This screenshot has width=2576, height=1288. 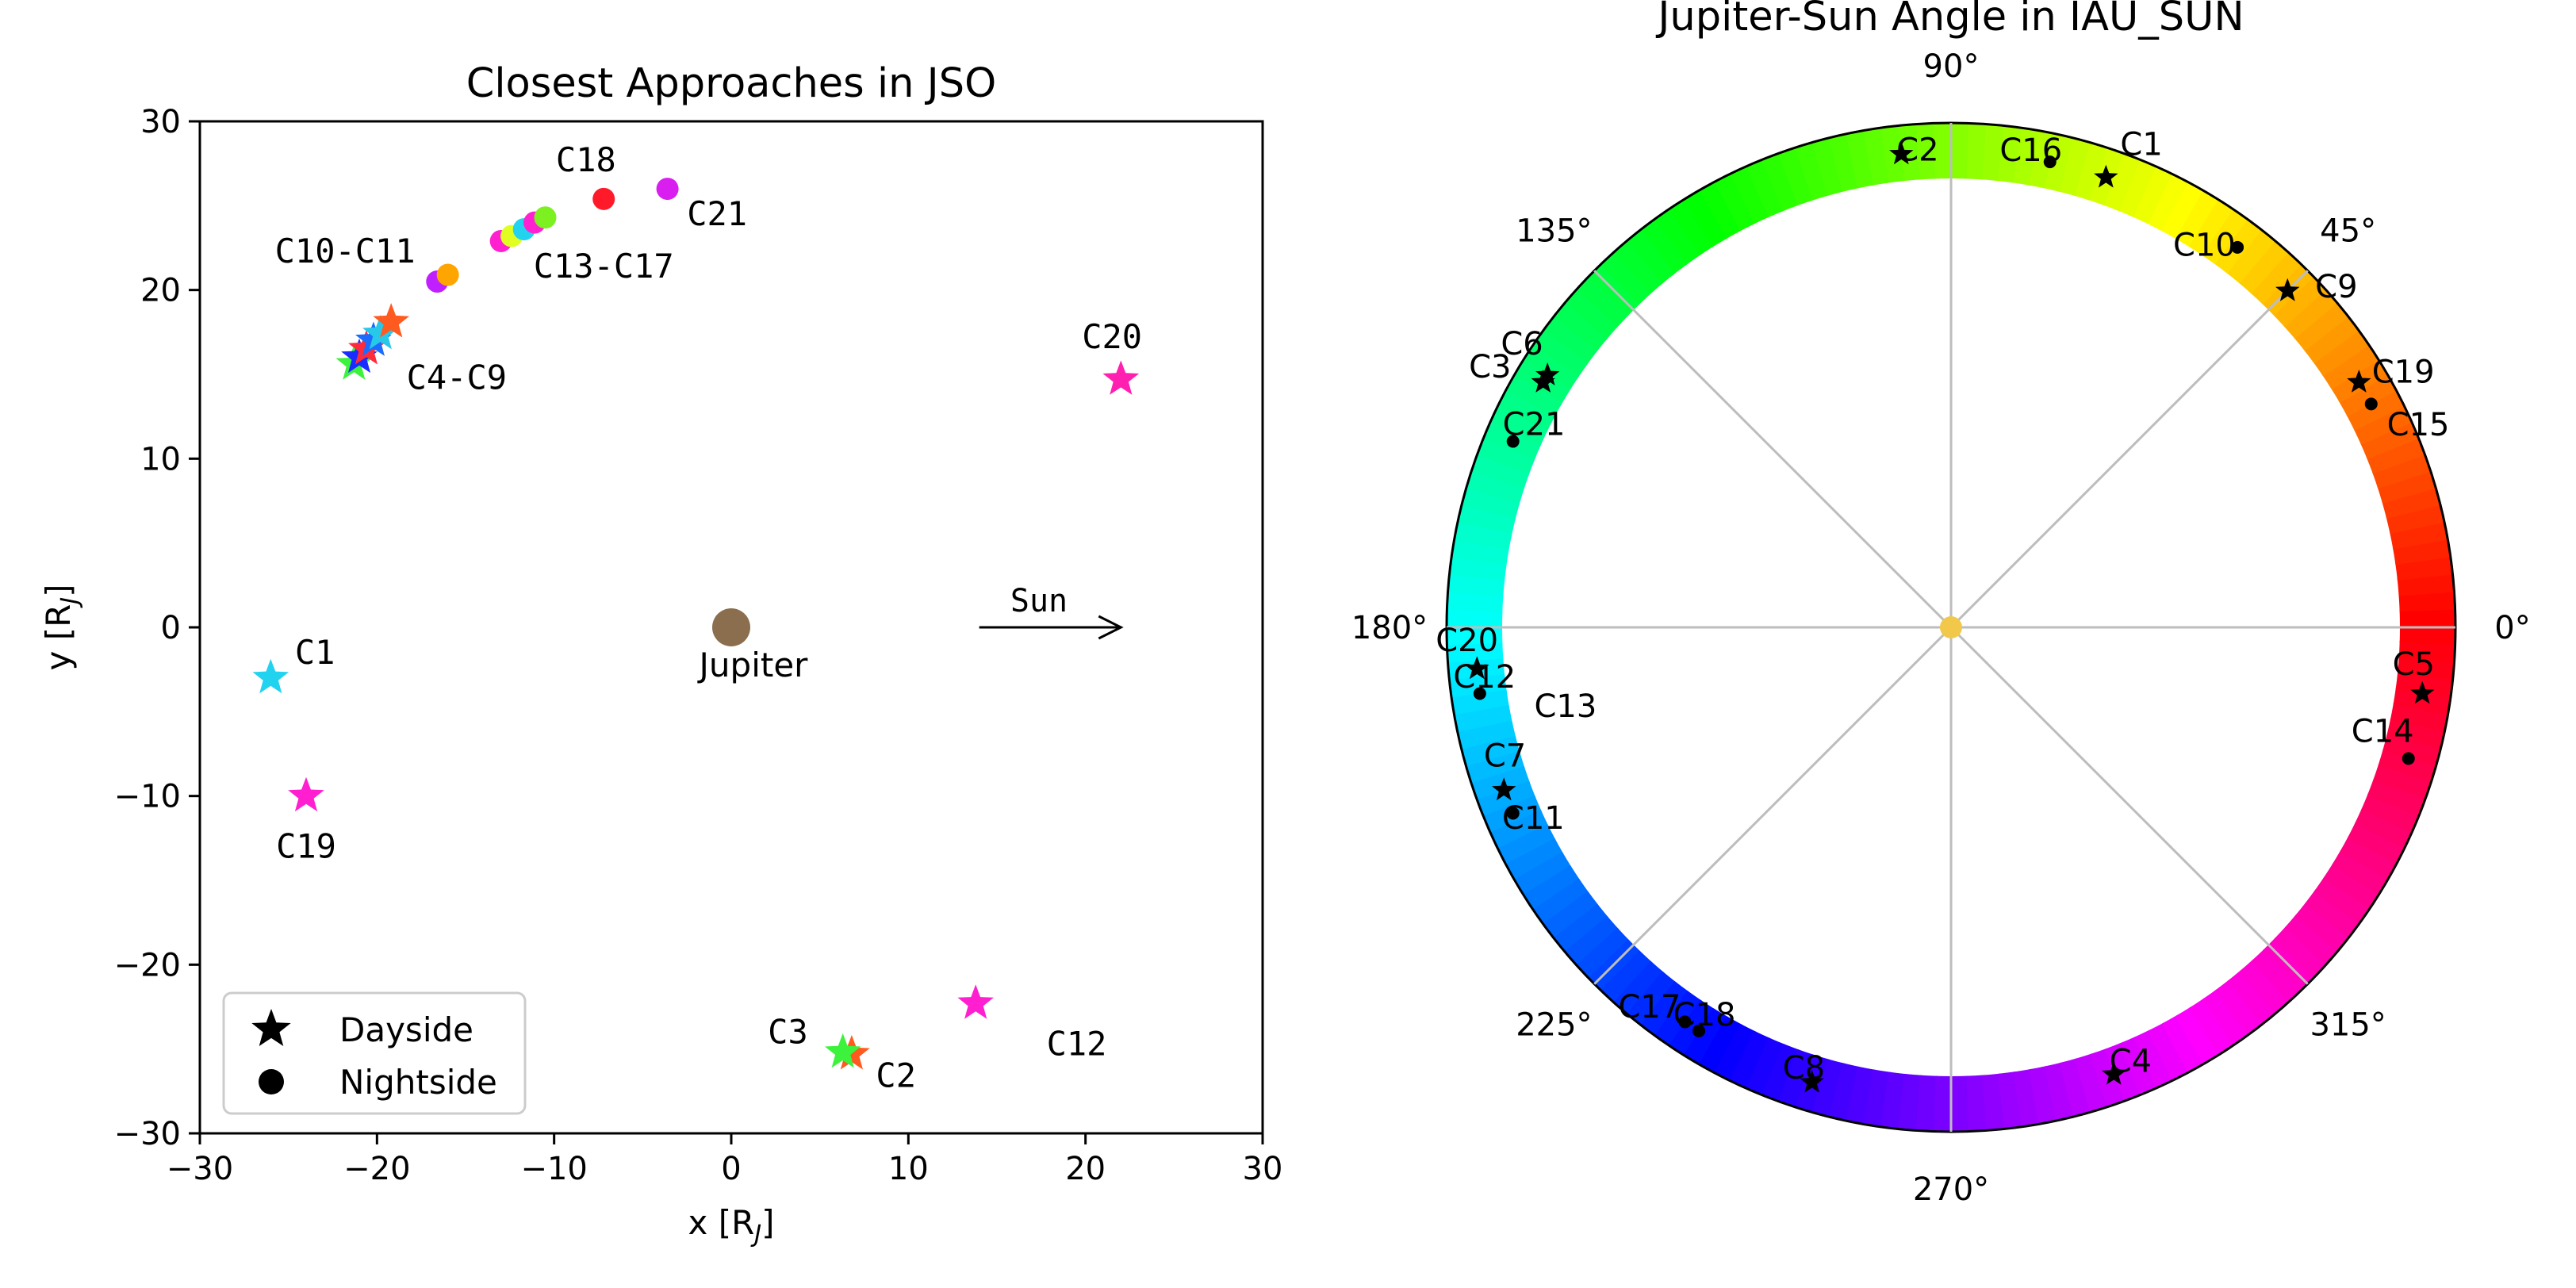 What do you see at coordinates (2336, 287) in the screenshot?
I see `polar-flyby-label: C9` at bounding box center [2336, 287].